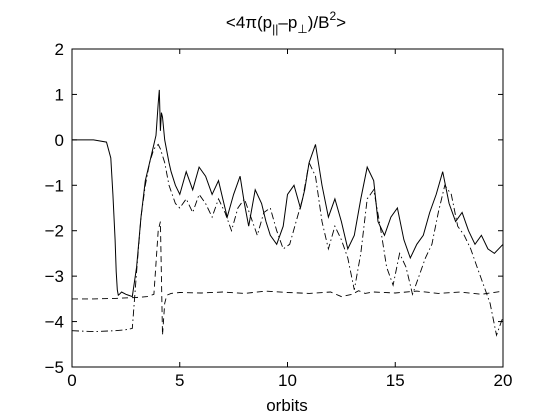  I want to click on y-tick-label: 1, so click(59, 94).